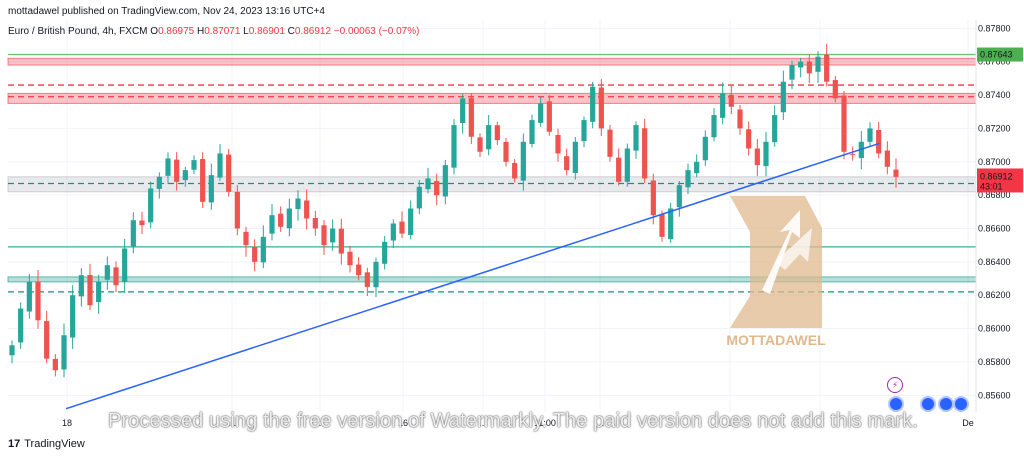 The width and height of the screenshot is (1024, 456). I want to click on tradingview-logo: 17 TradingView, so click(46, 444).